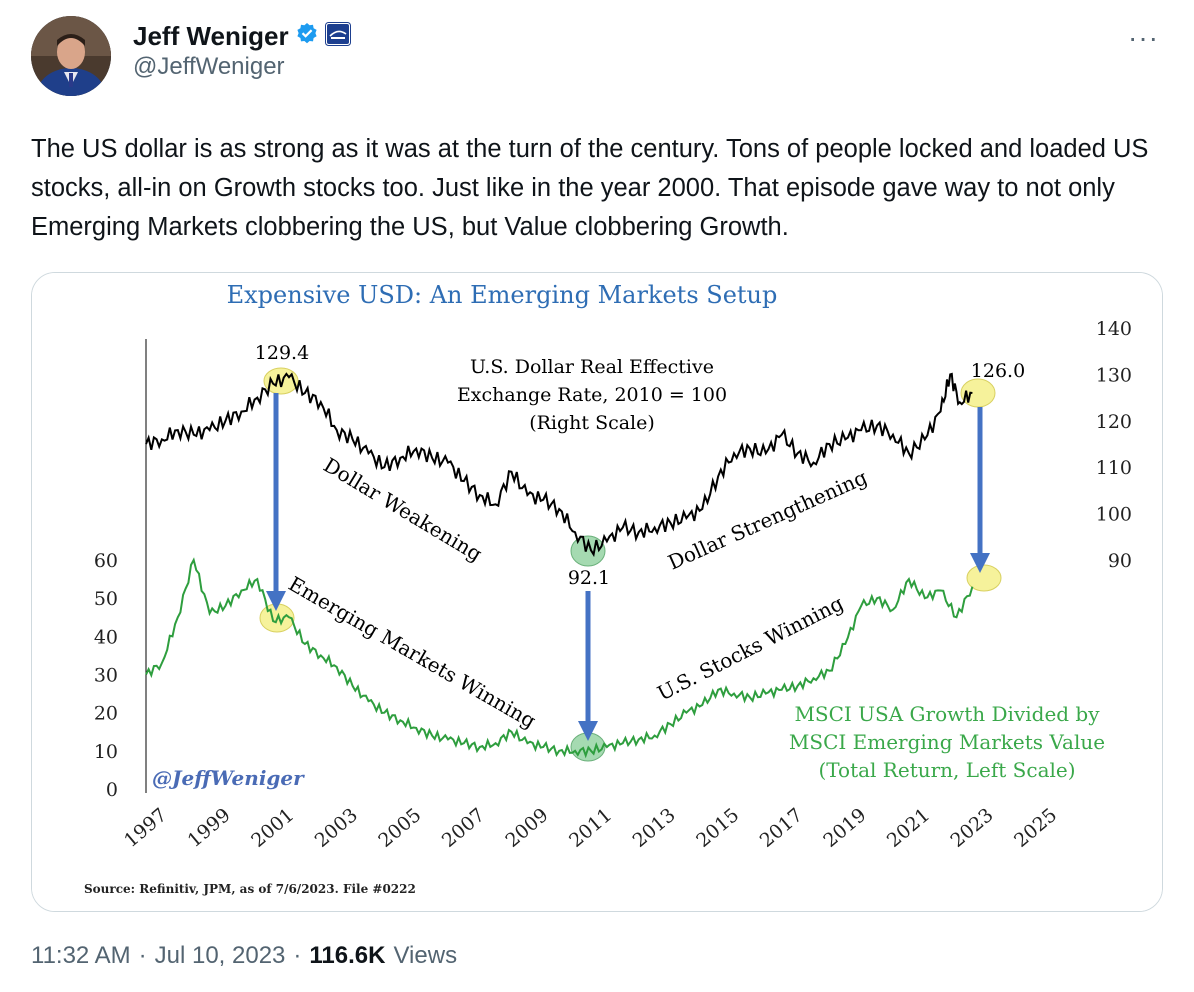  Describe the element at coordinates (589, 578) in the screenshot. I see `label-trough-2011: 92.1` at that location.